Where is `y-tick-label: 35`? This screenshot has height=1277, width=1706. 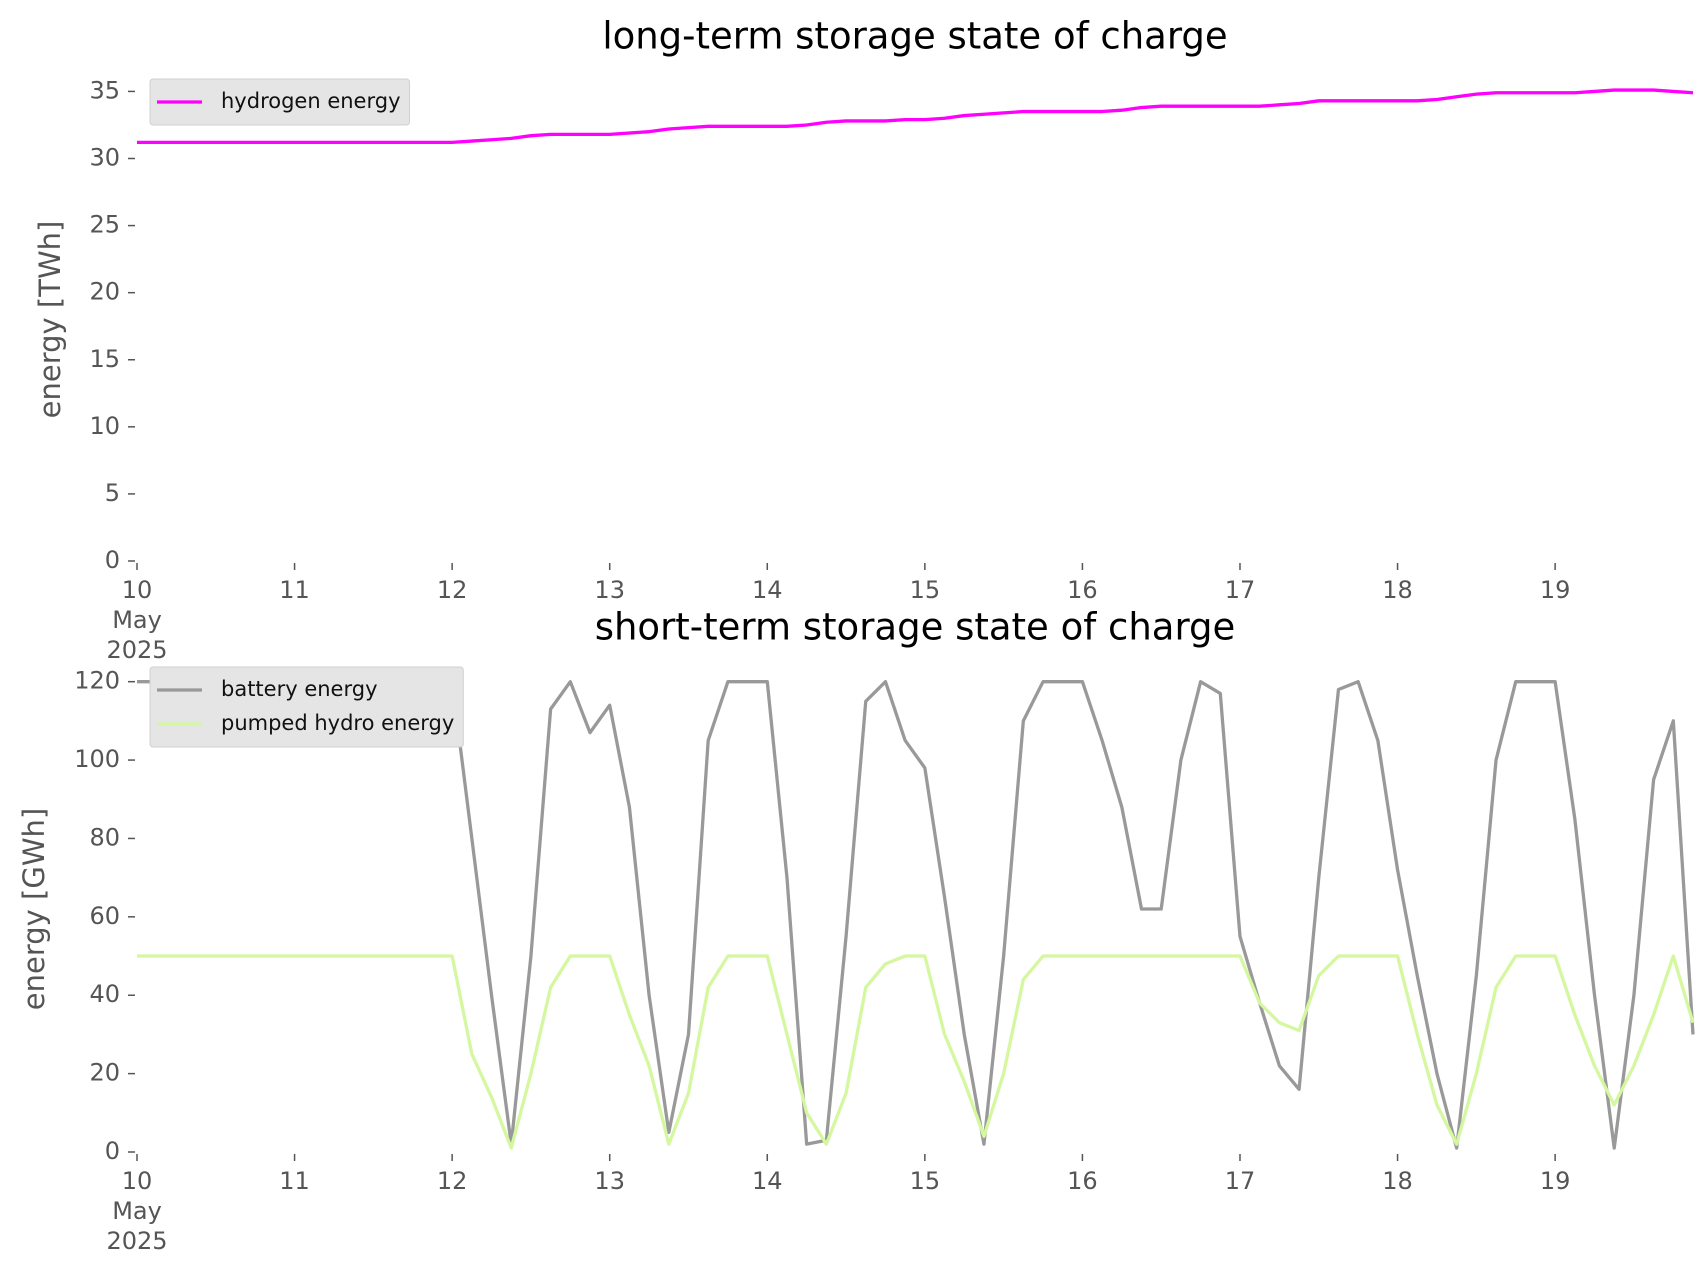
y-tick-label: 35 is located at coordinates (104, 90).